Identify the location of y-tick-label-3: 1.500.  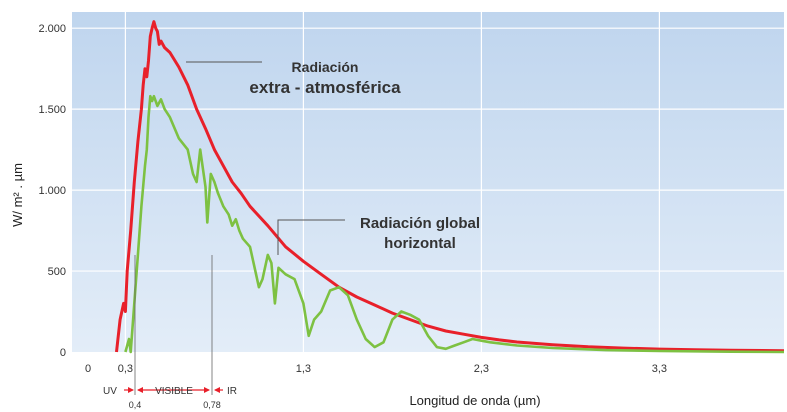
(52, 110).